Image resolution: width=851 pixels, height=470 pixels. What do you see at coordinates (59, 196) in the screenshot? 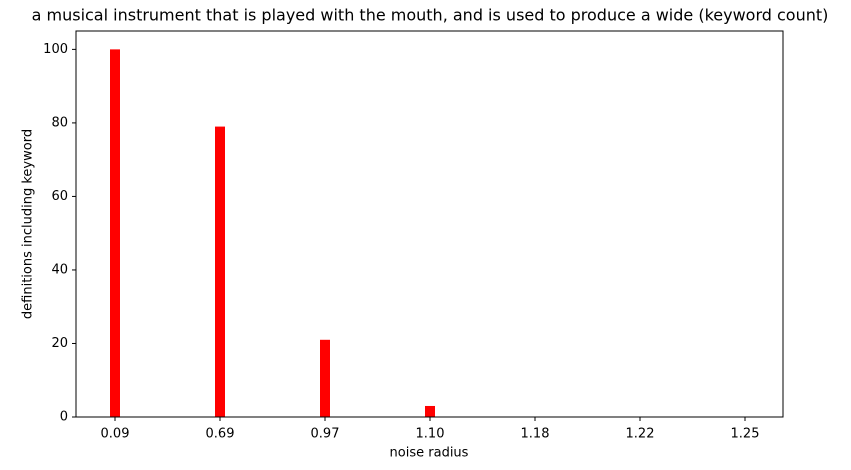
I see `y-tick-label: 60` at bounding box center [59, 196].